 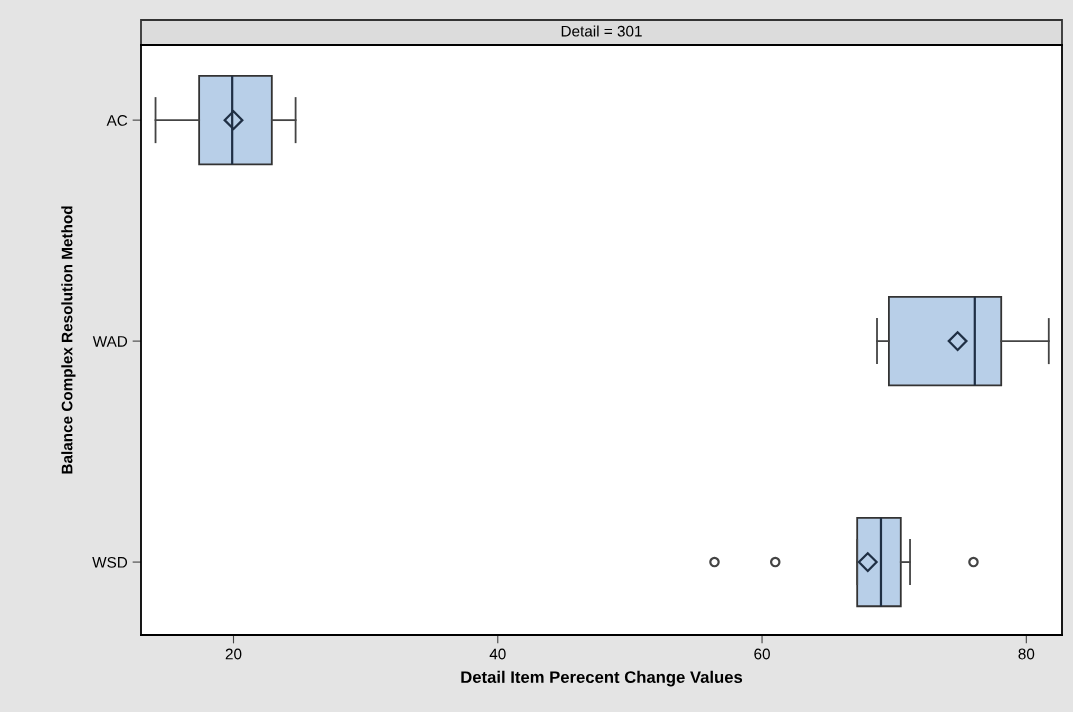 What do you see at coordinates (110, 341) in the screenshot?
I see `y-tick-label: WAD` at bounding box center [110, 341].